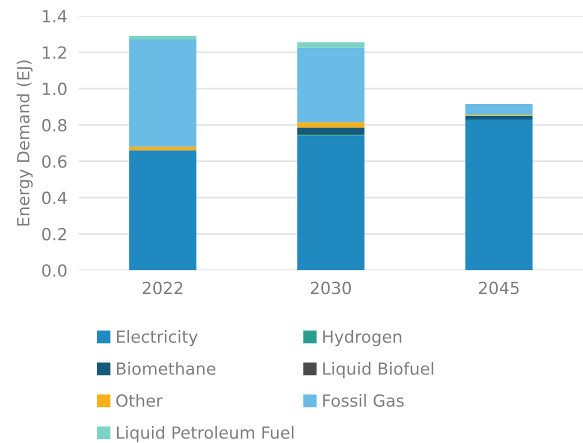 This screenshot has width=583, height=443. What do you see at coordinates (362, 338) in the screenshot?
I see `legend-label: Hydrogen` at bounding box center [362, 338].